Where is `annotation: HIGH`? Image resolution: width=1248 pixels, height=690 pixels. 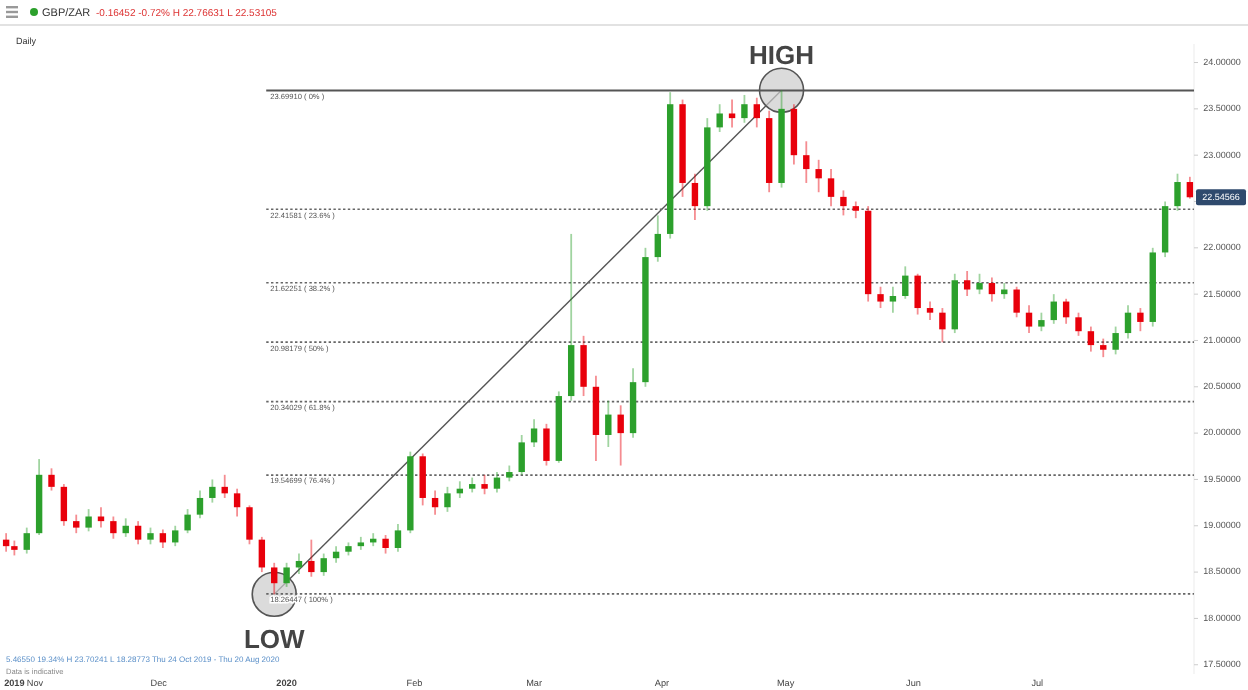
annotation: HIGH is located at coordinates (782, 55).